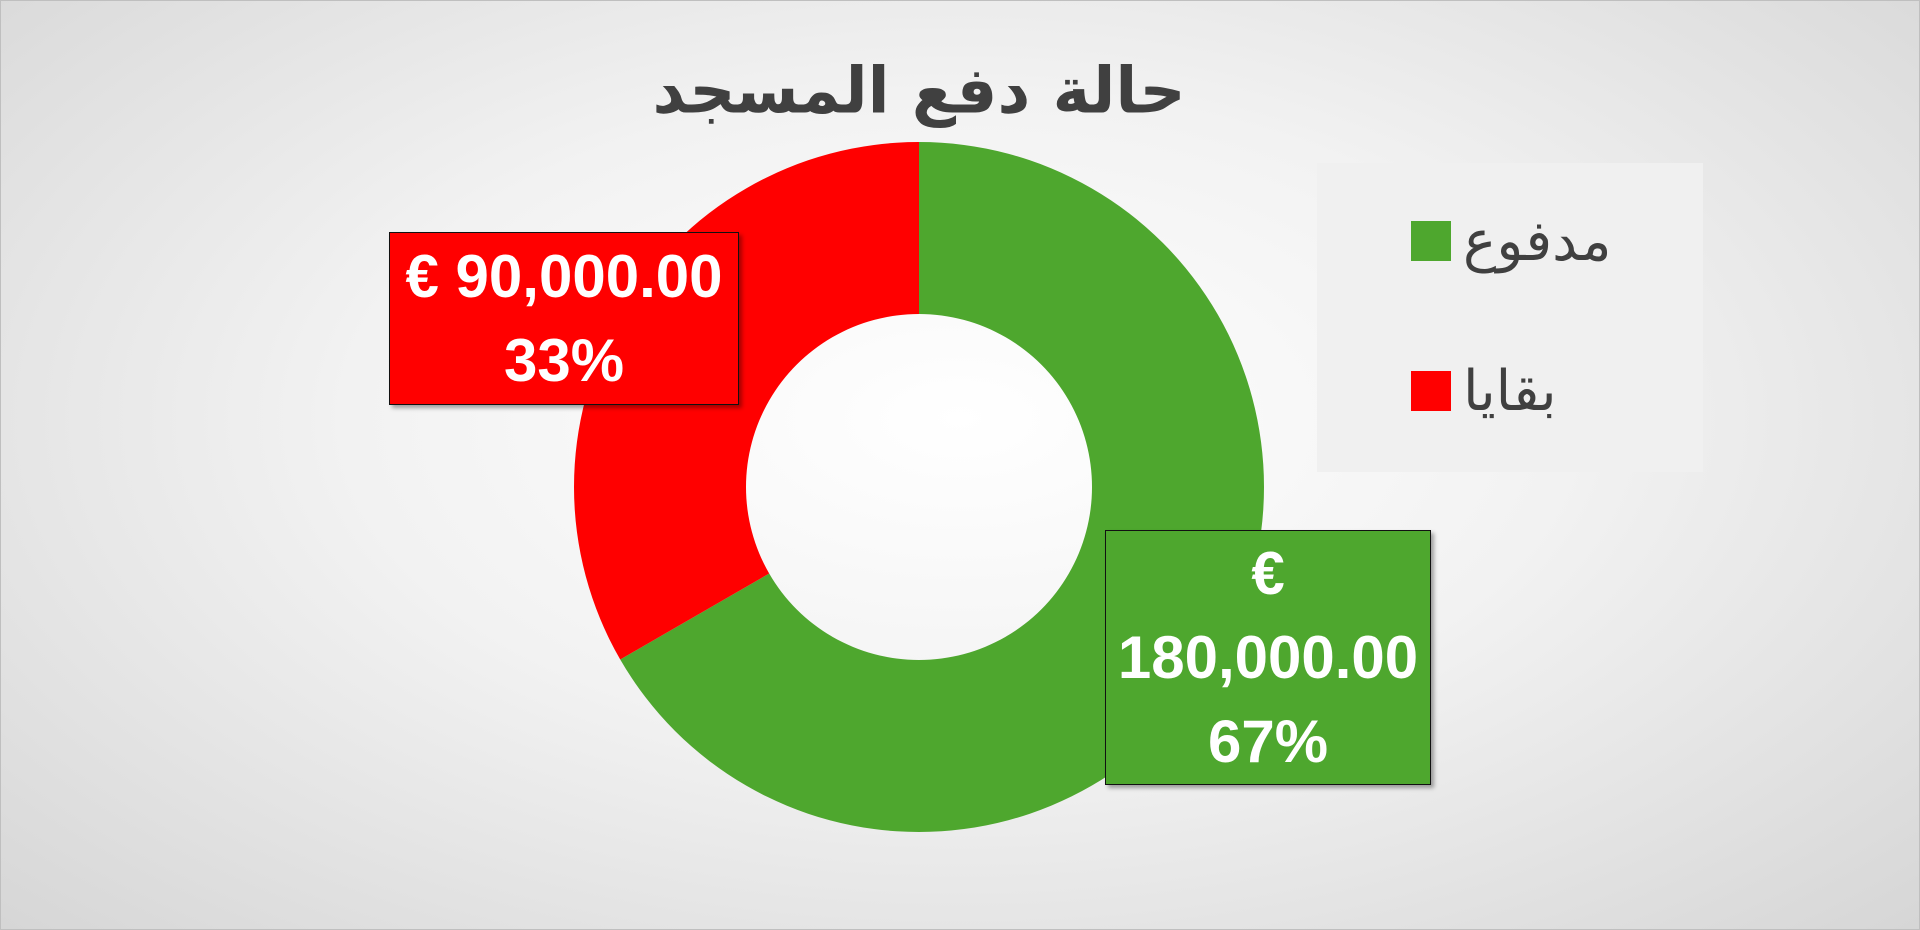  What do you see at coordinates (1537, 241) in the screenshot?
I see `legend-label: مدفوع` at bounding box center [1537, 241].